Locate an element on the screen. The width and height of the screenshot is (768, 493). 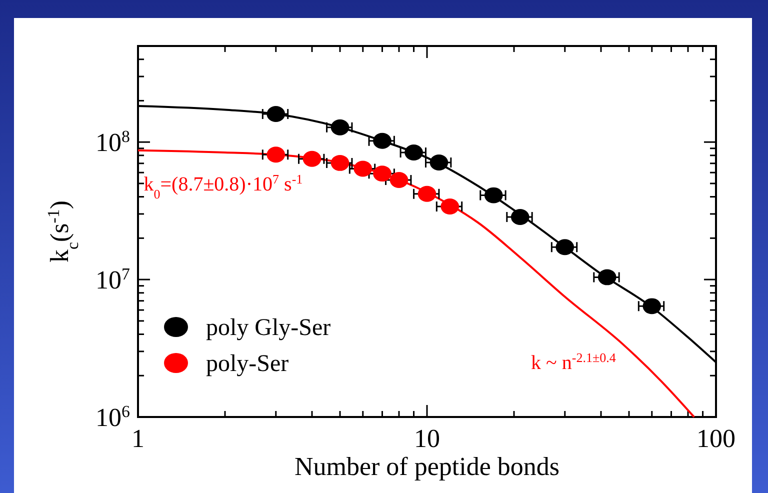
legend-label: poly-Ser is located at coordinates (247, 364).